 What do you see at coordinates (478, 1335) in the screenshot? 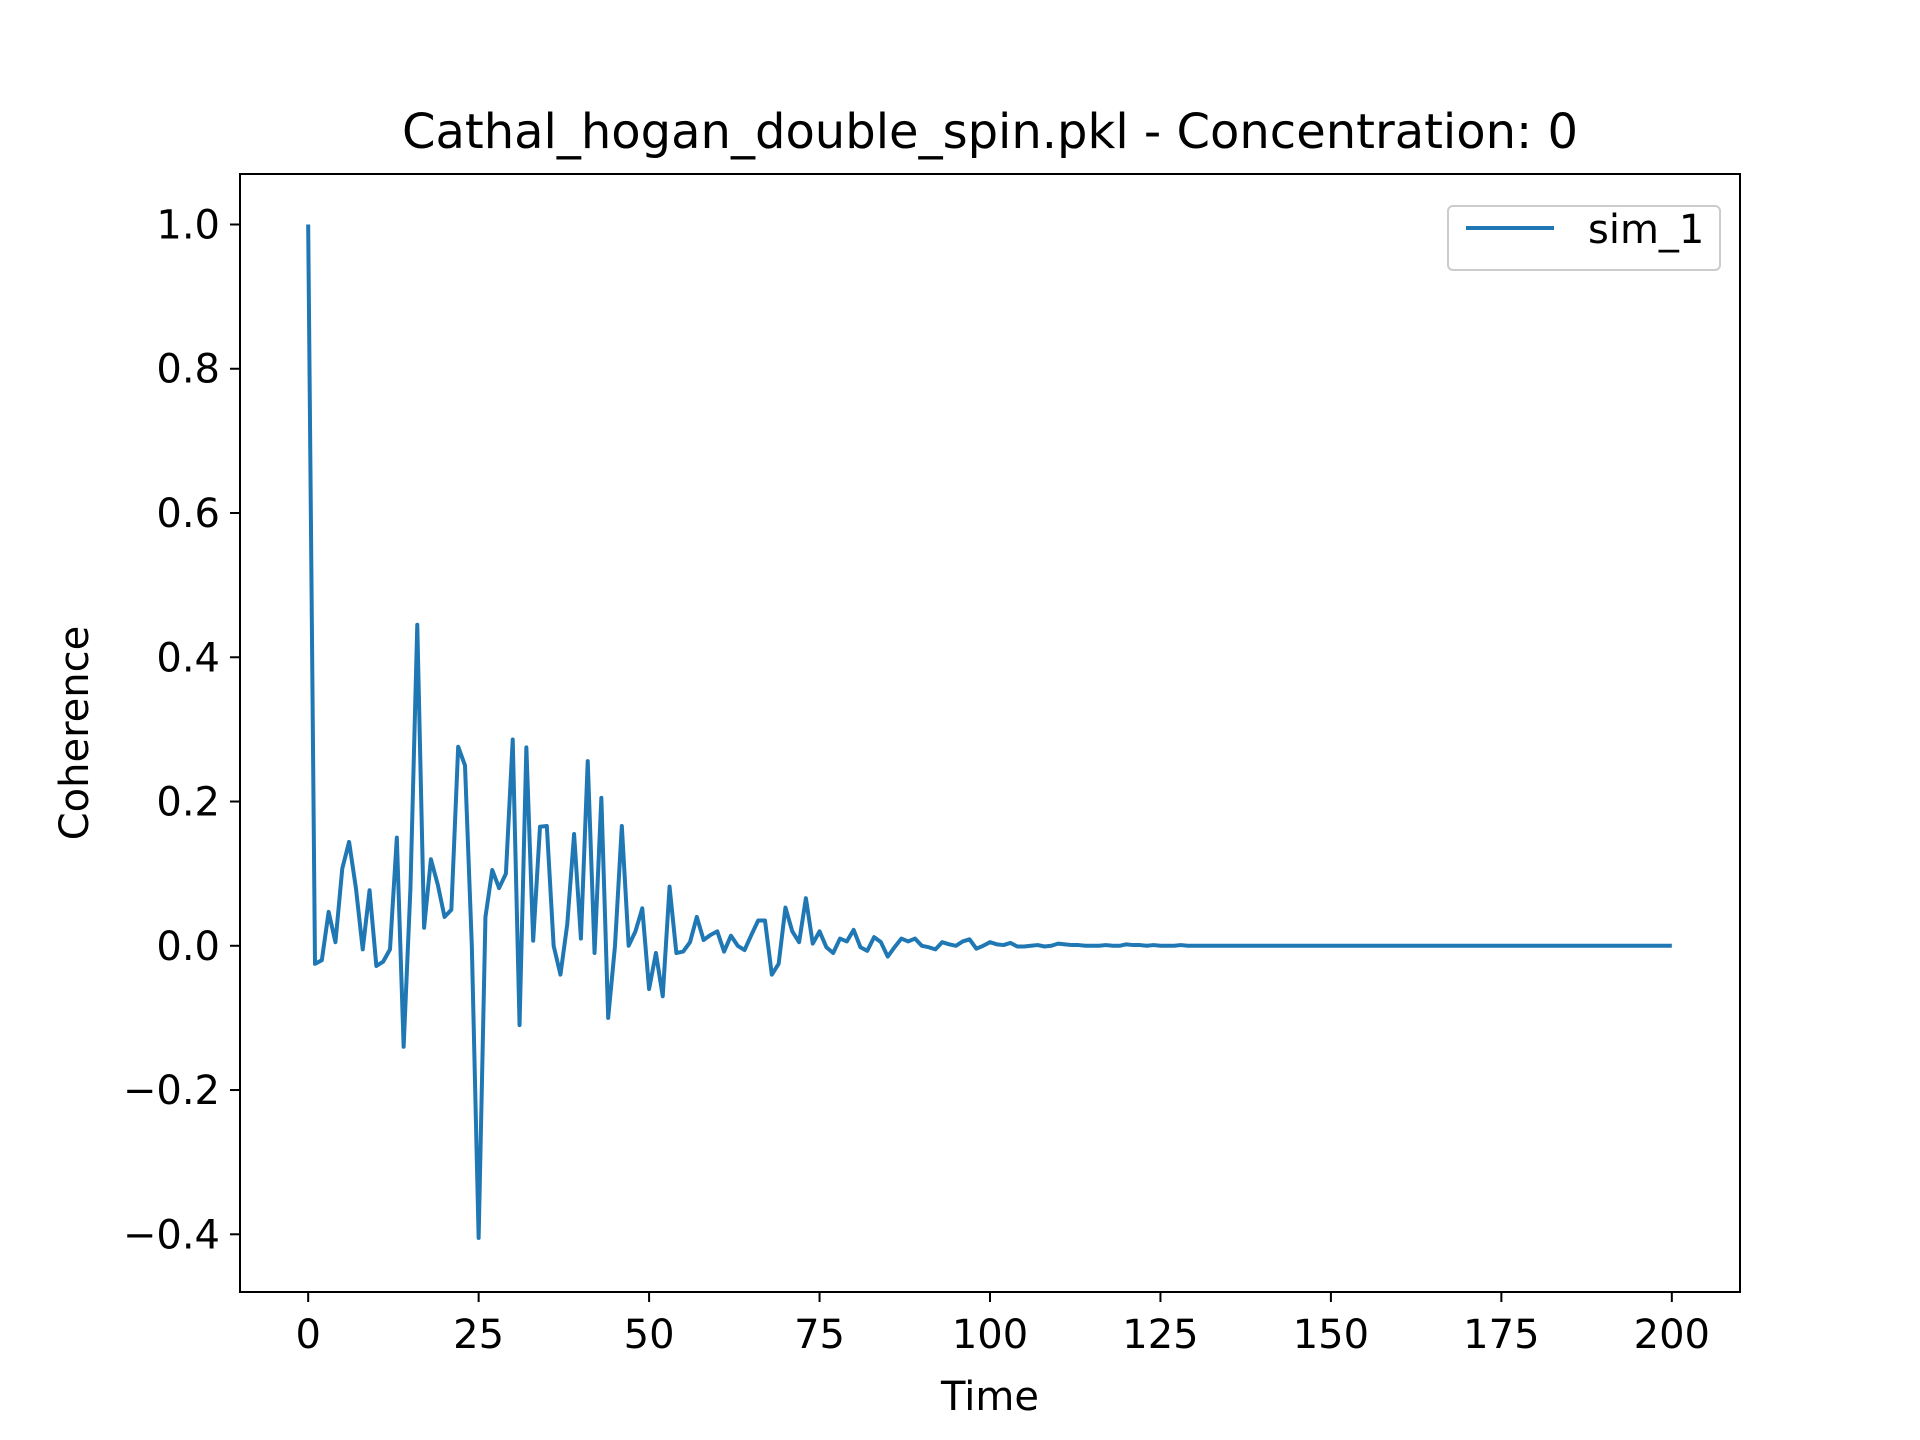
I see `x-tick-label: 25` at bounding box center [478, 1335].